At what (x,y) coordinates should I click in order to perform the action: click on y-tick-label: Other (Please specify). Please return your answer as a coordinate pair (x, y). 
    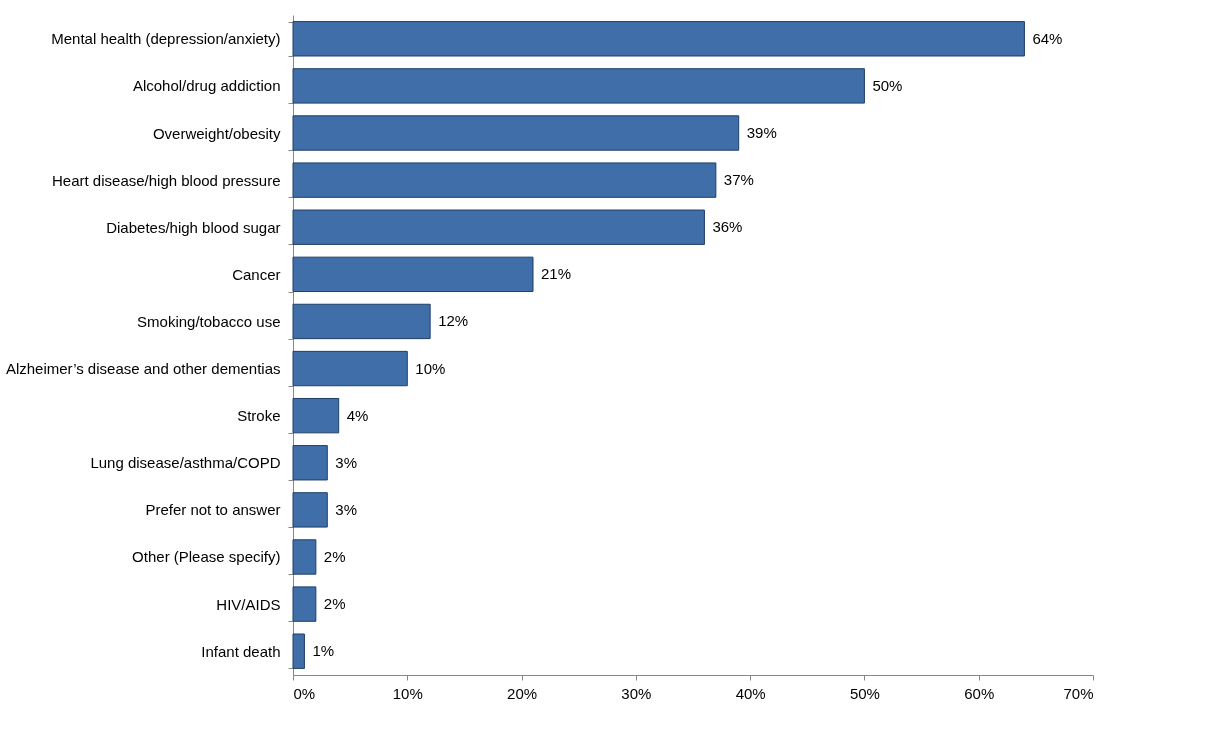
    Looking at the image, I should click on (206, 557).